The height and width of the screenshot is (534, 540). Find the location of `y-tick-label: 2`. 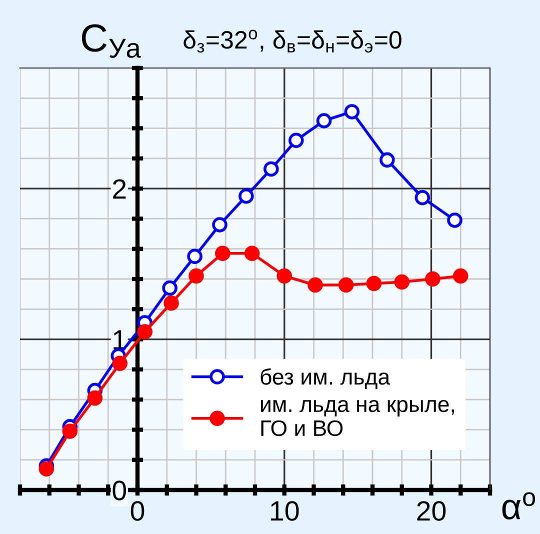

y-tick-label: 2 is located at coordinates (119, 189).